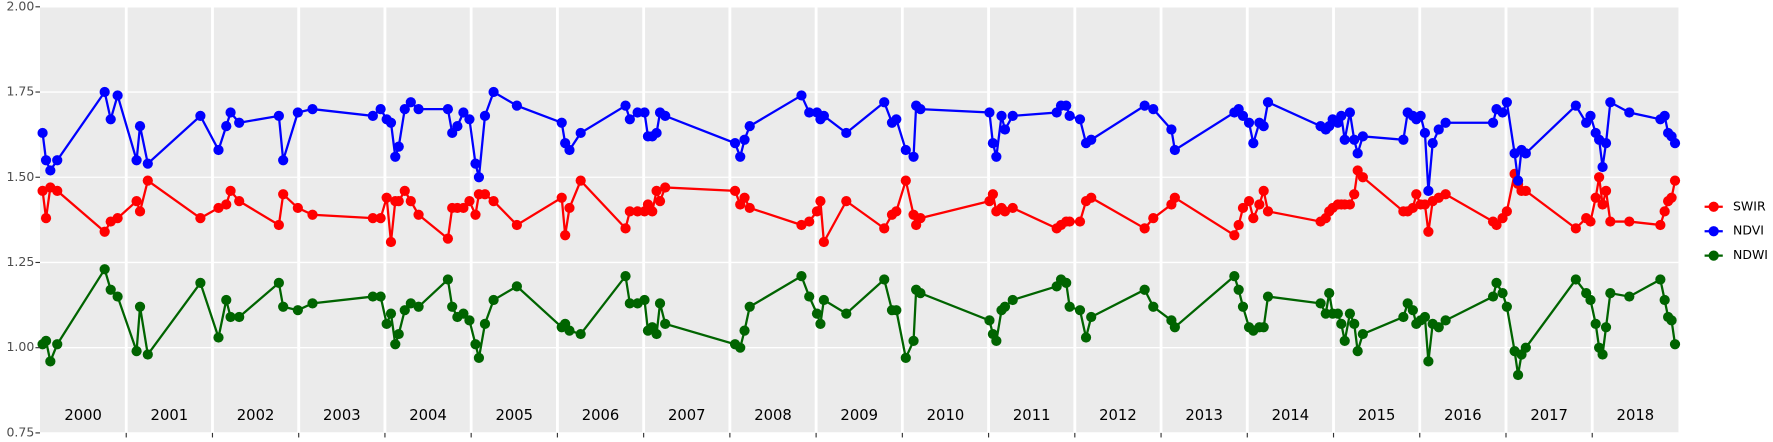 The image size is (1773, 442). What do you see at coordinates (1713, 206) in the screenshot?
I see `legend-swatch` at bounding box center [1713, 206].